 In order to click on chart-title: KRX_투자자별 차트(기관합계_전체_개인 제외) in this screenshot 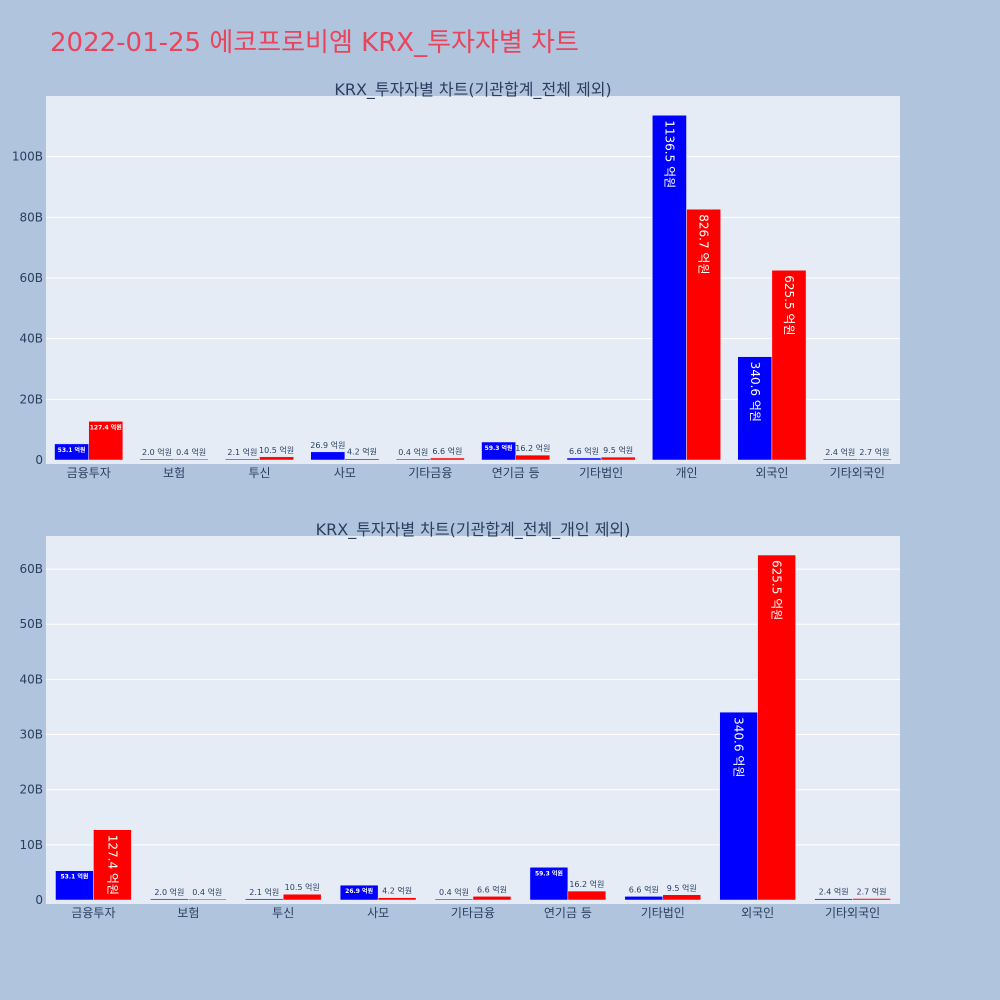, I will do `click(473, 530)`.